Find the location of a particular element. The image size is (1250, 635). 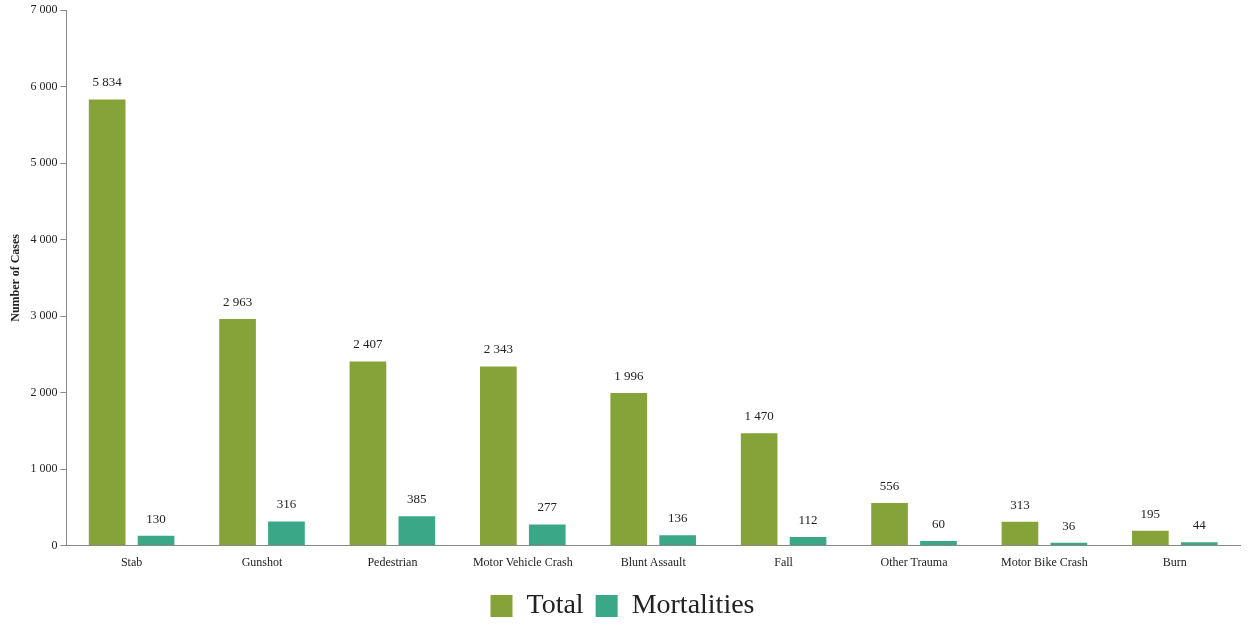

x-tick-label: Fall is located at coordinates (784, 561).